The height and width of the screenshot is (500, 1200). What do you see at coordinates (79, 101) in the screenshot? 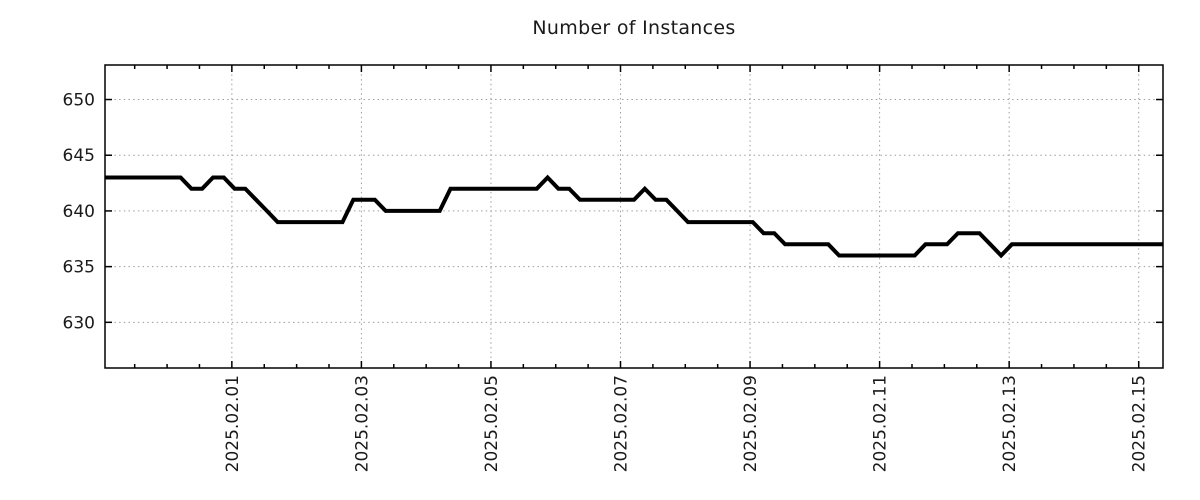
I see `y-tick-label: 650` at bounding box center [79, 101].